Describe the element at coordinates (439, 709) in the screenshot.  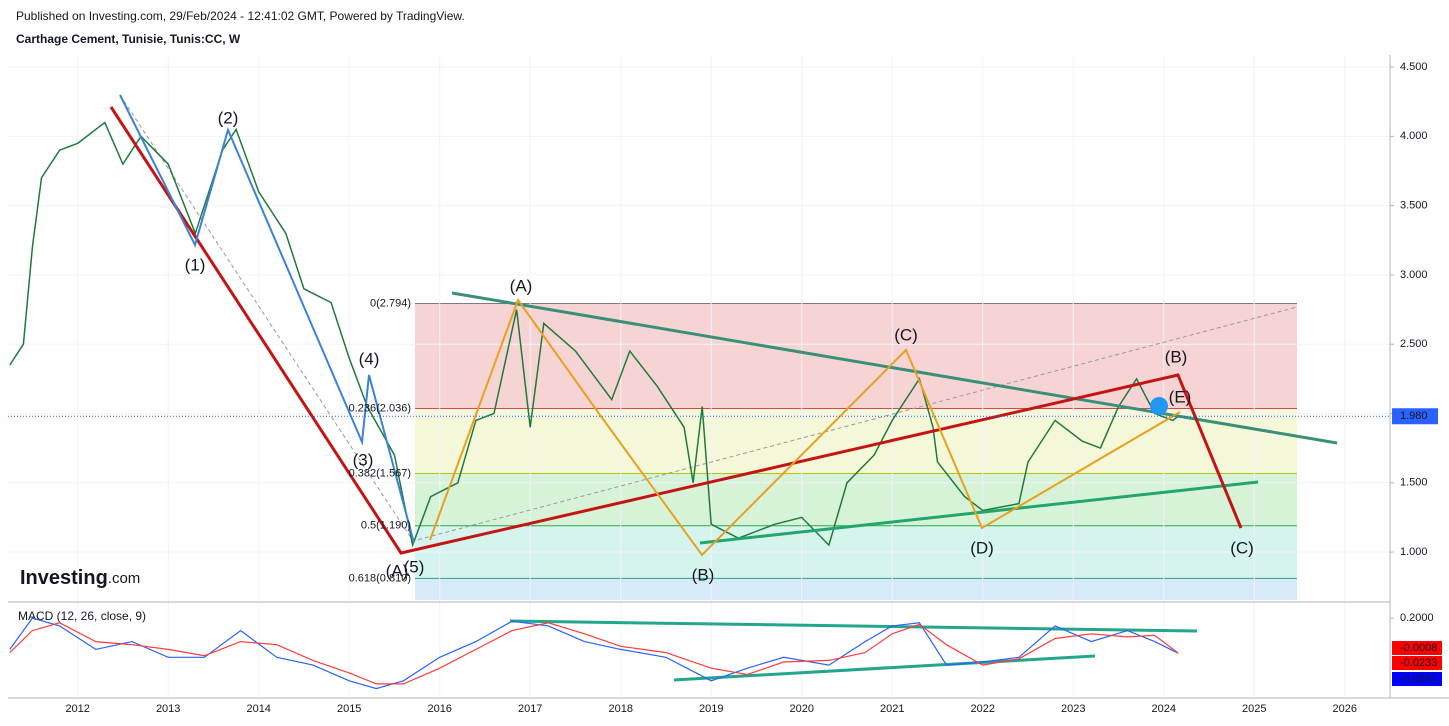
I see `x-tick-label: 2016` at that location.